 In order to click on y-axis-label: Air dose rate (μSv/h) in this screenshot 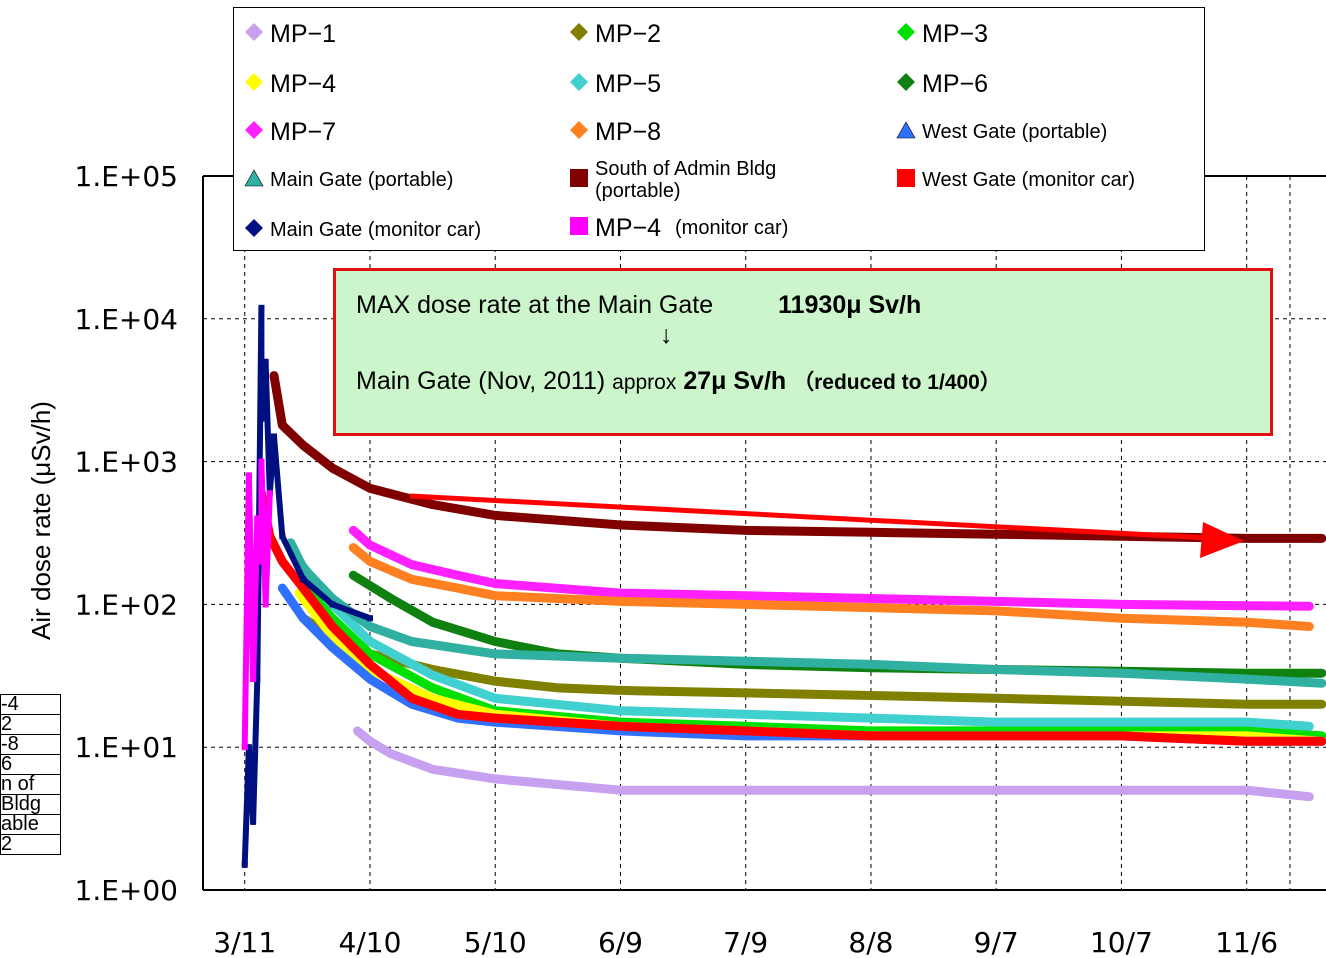, I will do `click(41, 520)`.